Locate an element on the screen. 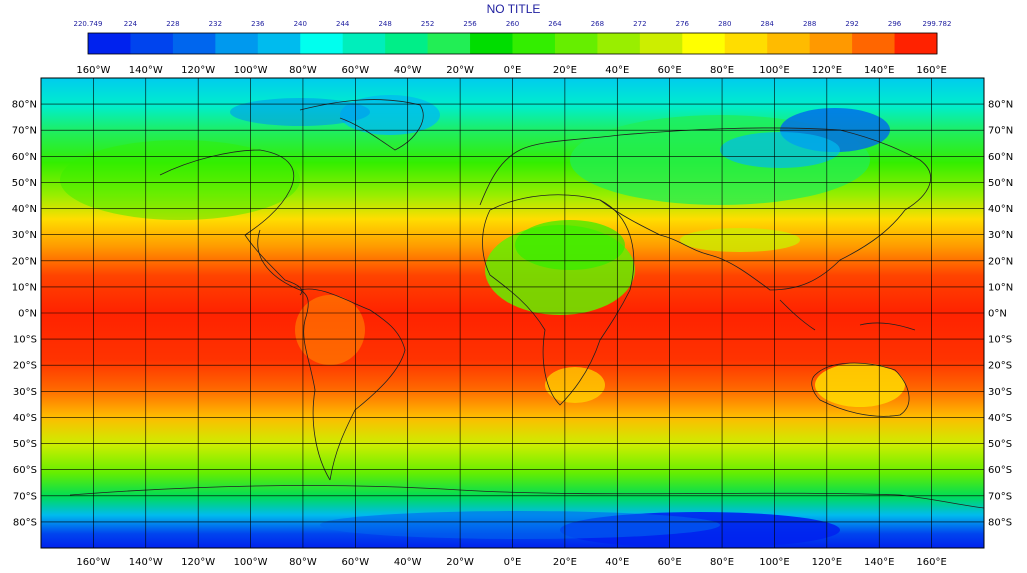  lon-label-bottom: 140°W is located at coordinates (146, 562).